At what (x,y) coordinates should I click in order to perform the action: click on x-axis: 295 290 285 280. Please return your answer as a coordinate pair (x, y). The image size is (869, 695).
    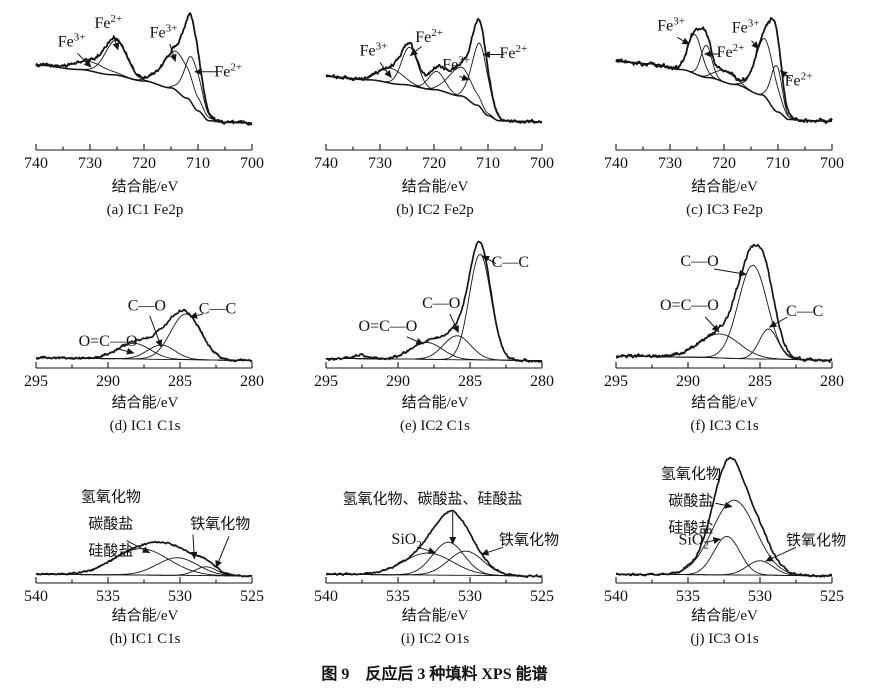
    Looking at the image, I should click on (144, 376).